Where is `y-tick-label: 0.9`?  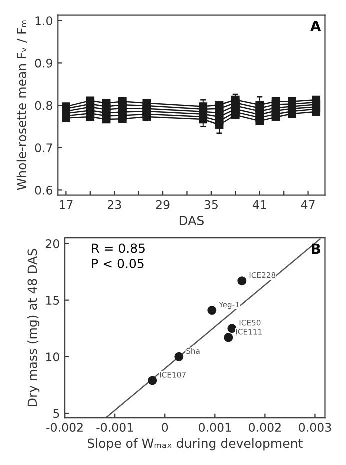
y-tick-label: 0.9 is located at coordinates (43, 63).